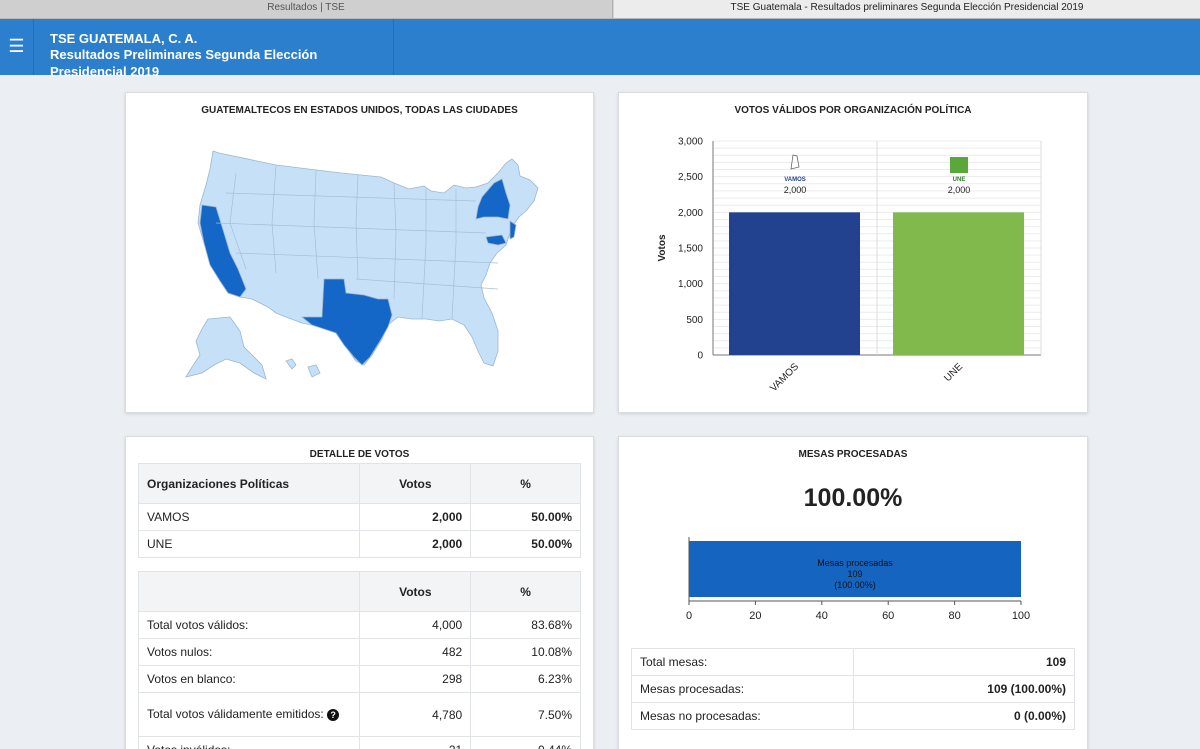  What do you see at coordinates (415, 652) in the screenshot?
I see `total-votes: 482` at bounding box center [415, 652].